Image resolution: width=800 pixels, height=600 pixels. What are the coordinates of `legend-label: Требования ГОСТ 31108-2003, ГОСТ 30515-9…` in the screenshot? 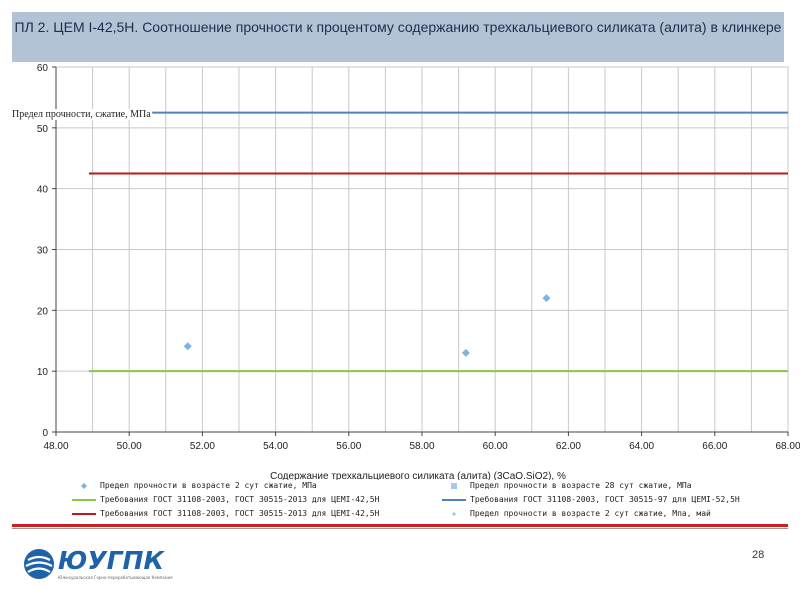 It's located at (605, 499).